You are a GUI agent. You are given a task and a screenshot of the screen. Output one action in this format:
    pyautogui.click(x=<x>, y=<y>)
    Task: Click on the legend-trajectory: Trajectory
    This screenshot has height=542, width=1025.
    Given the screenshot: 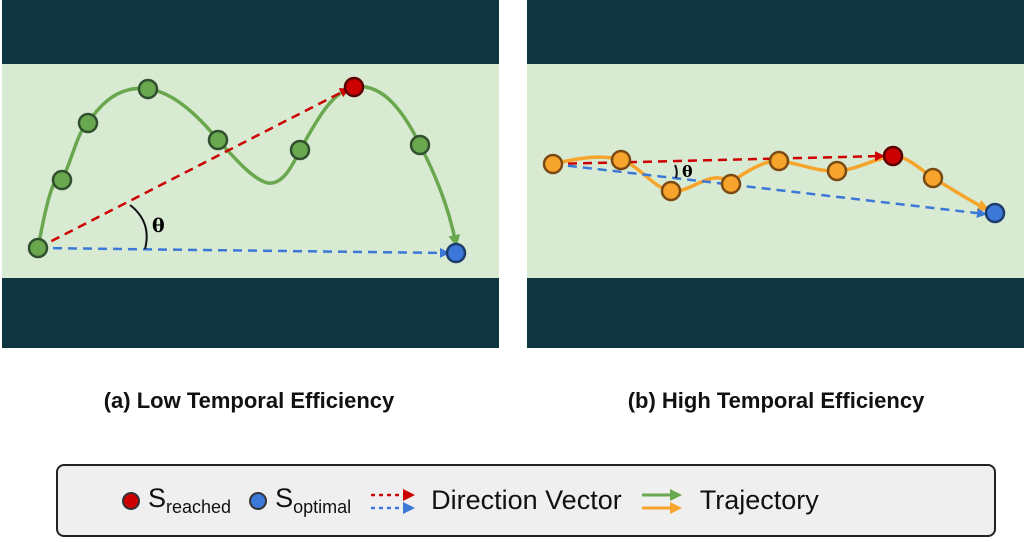 What is the action you would take?
    pyautogui.click(x=729, y=500)
    